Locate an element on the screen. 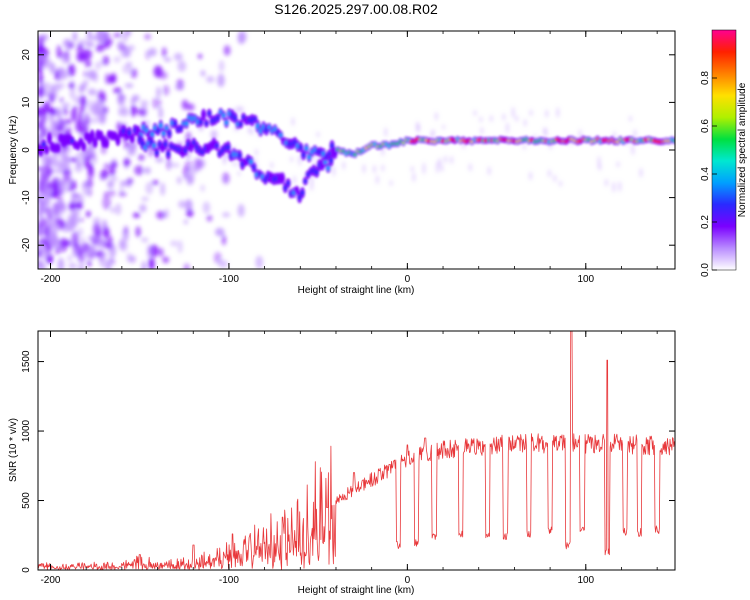 The image size is (750, 600). heatmap-y-tick-label: 20 is located at coordinates (26, 55).